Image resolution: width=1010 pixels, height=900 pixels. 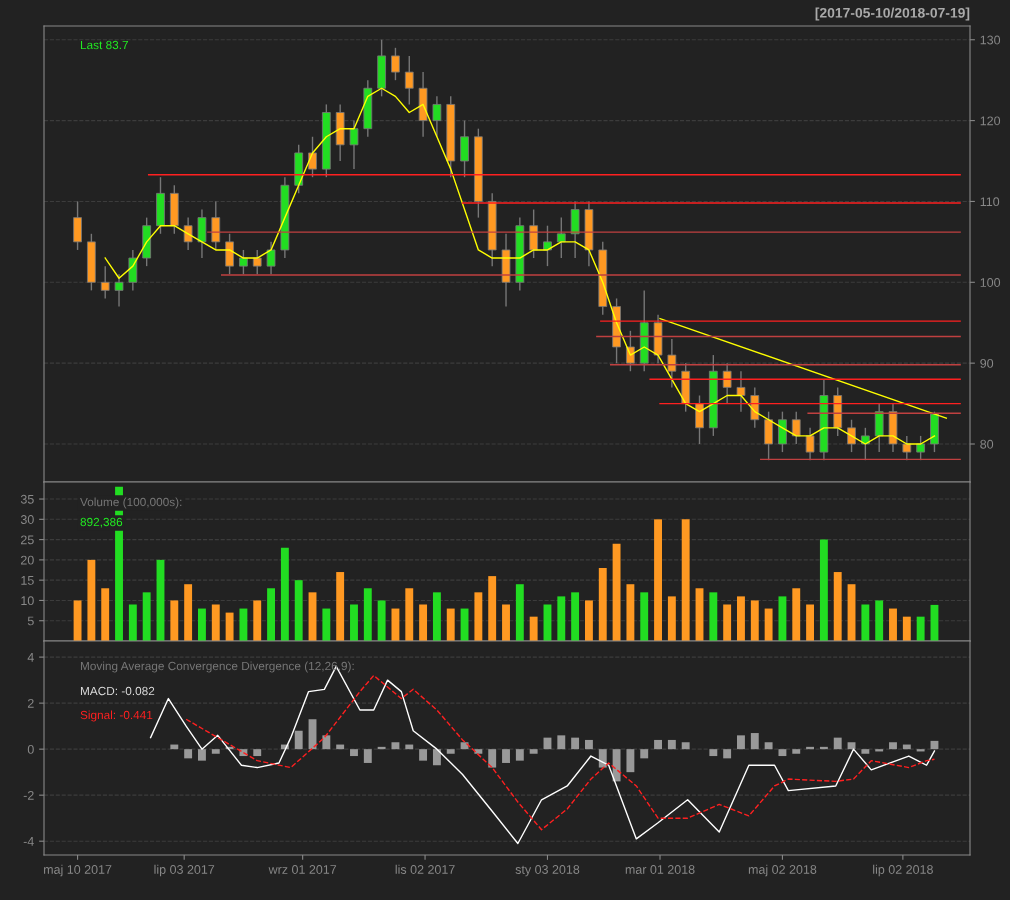 I want to click on x-tick-label: mar 01 2018, so click(x=660, y=869).